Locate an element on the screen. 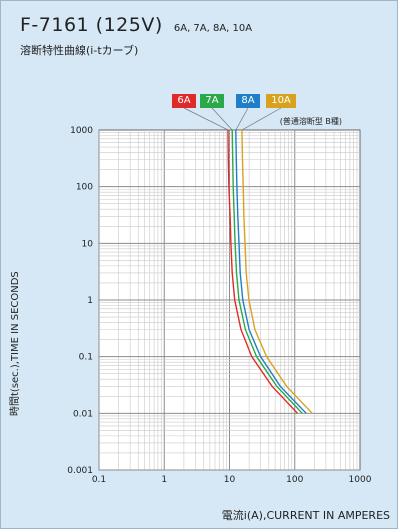 The height and width of the screenshot is (529, 398). series-line-7a is located at coordinates (267, 271).